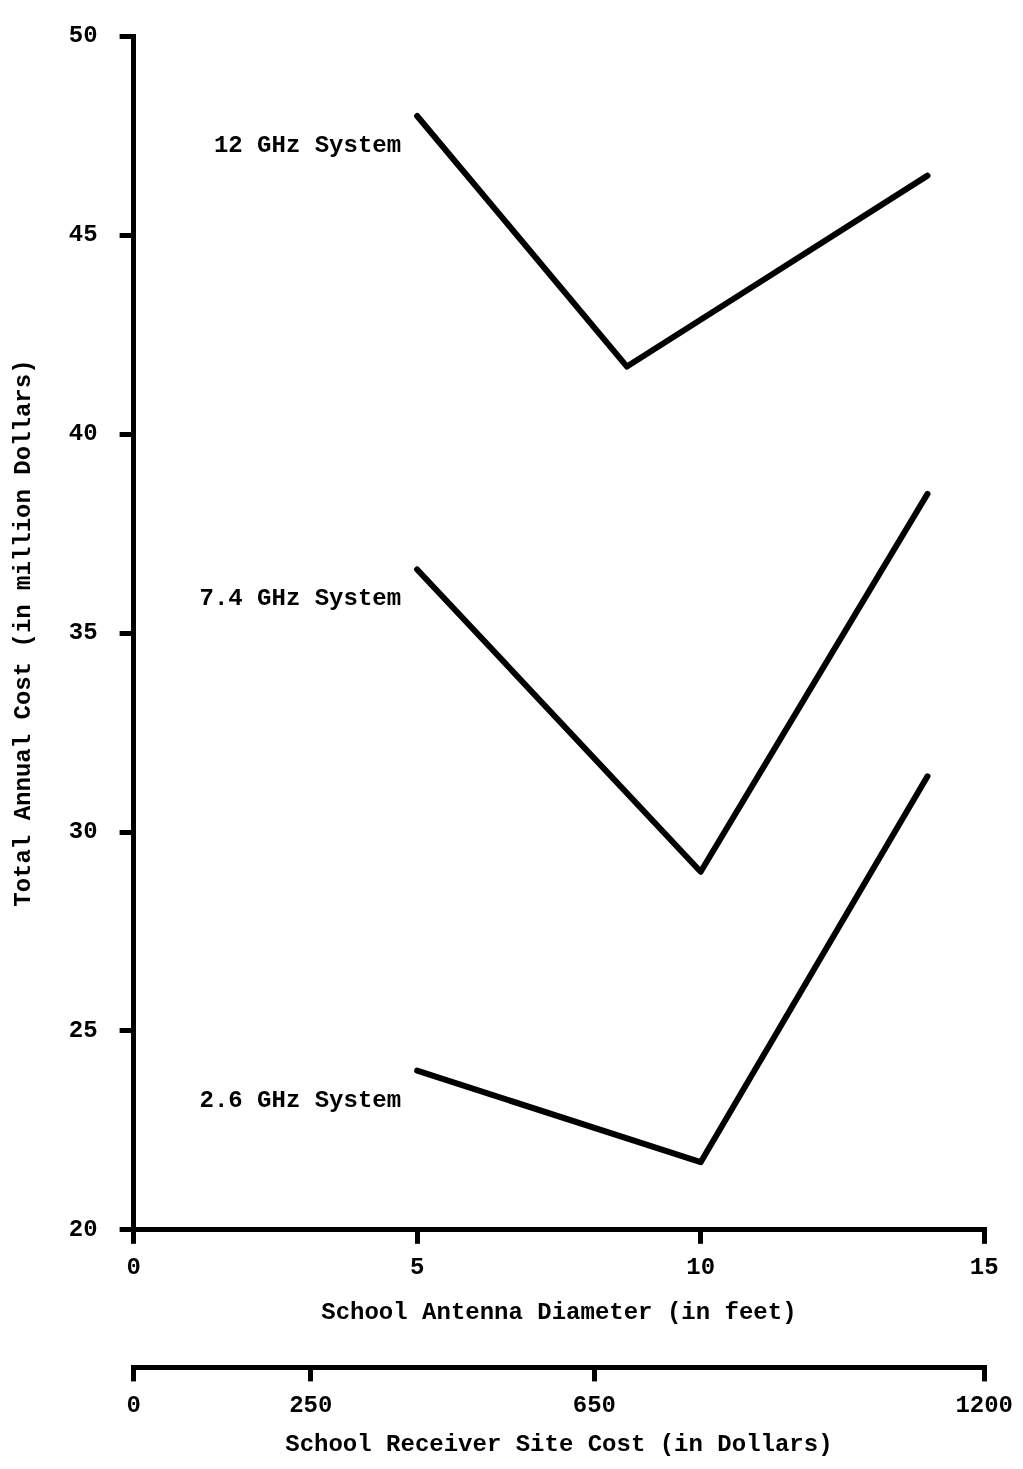 The width and height of the screenshot is (1023, 1469). I want to click on x2-tick-label: 0, so click(133, 1405).